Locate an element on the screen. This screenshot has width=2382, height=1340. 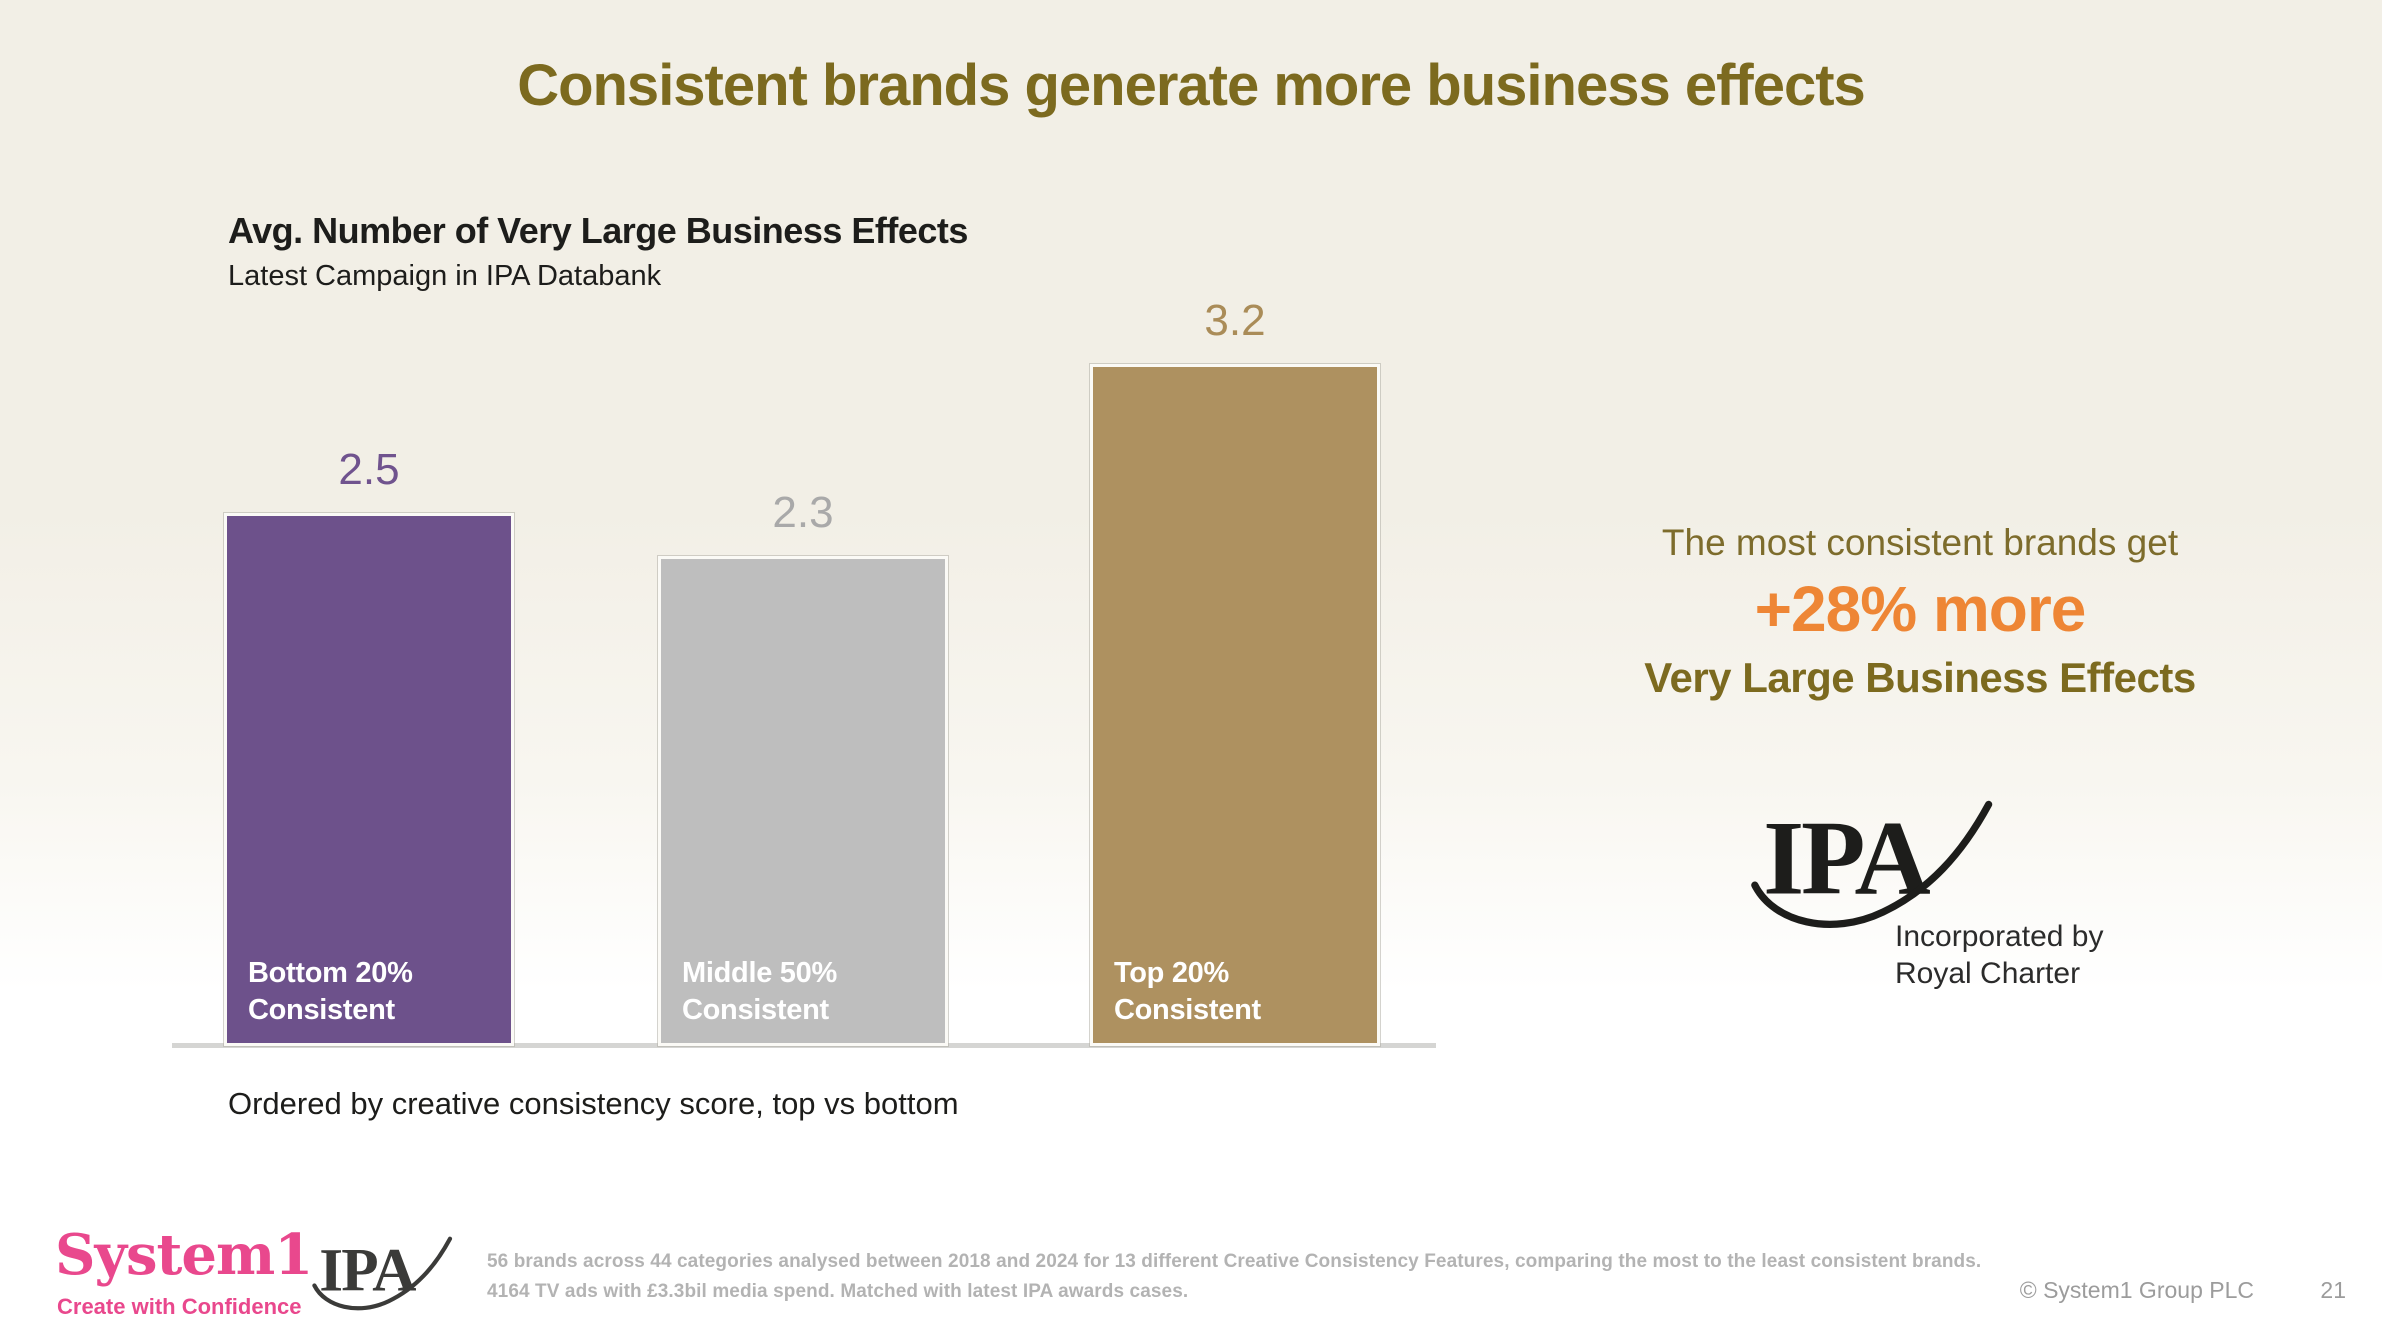
bar-group: 2.5 Bottom 20% Consistent is located at coordinates (369, 745).